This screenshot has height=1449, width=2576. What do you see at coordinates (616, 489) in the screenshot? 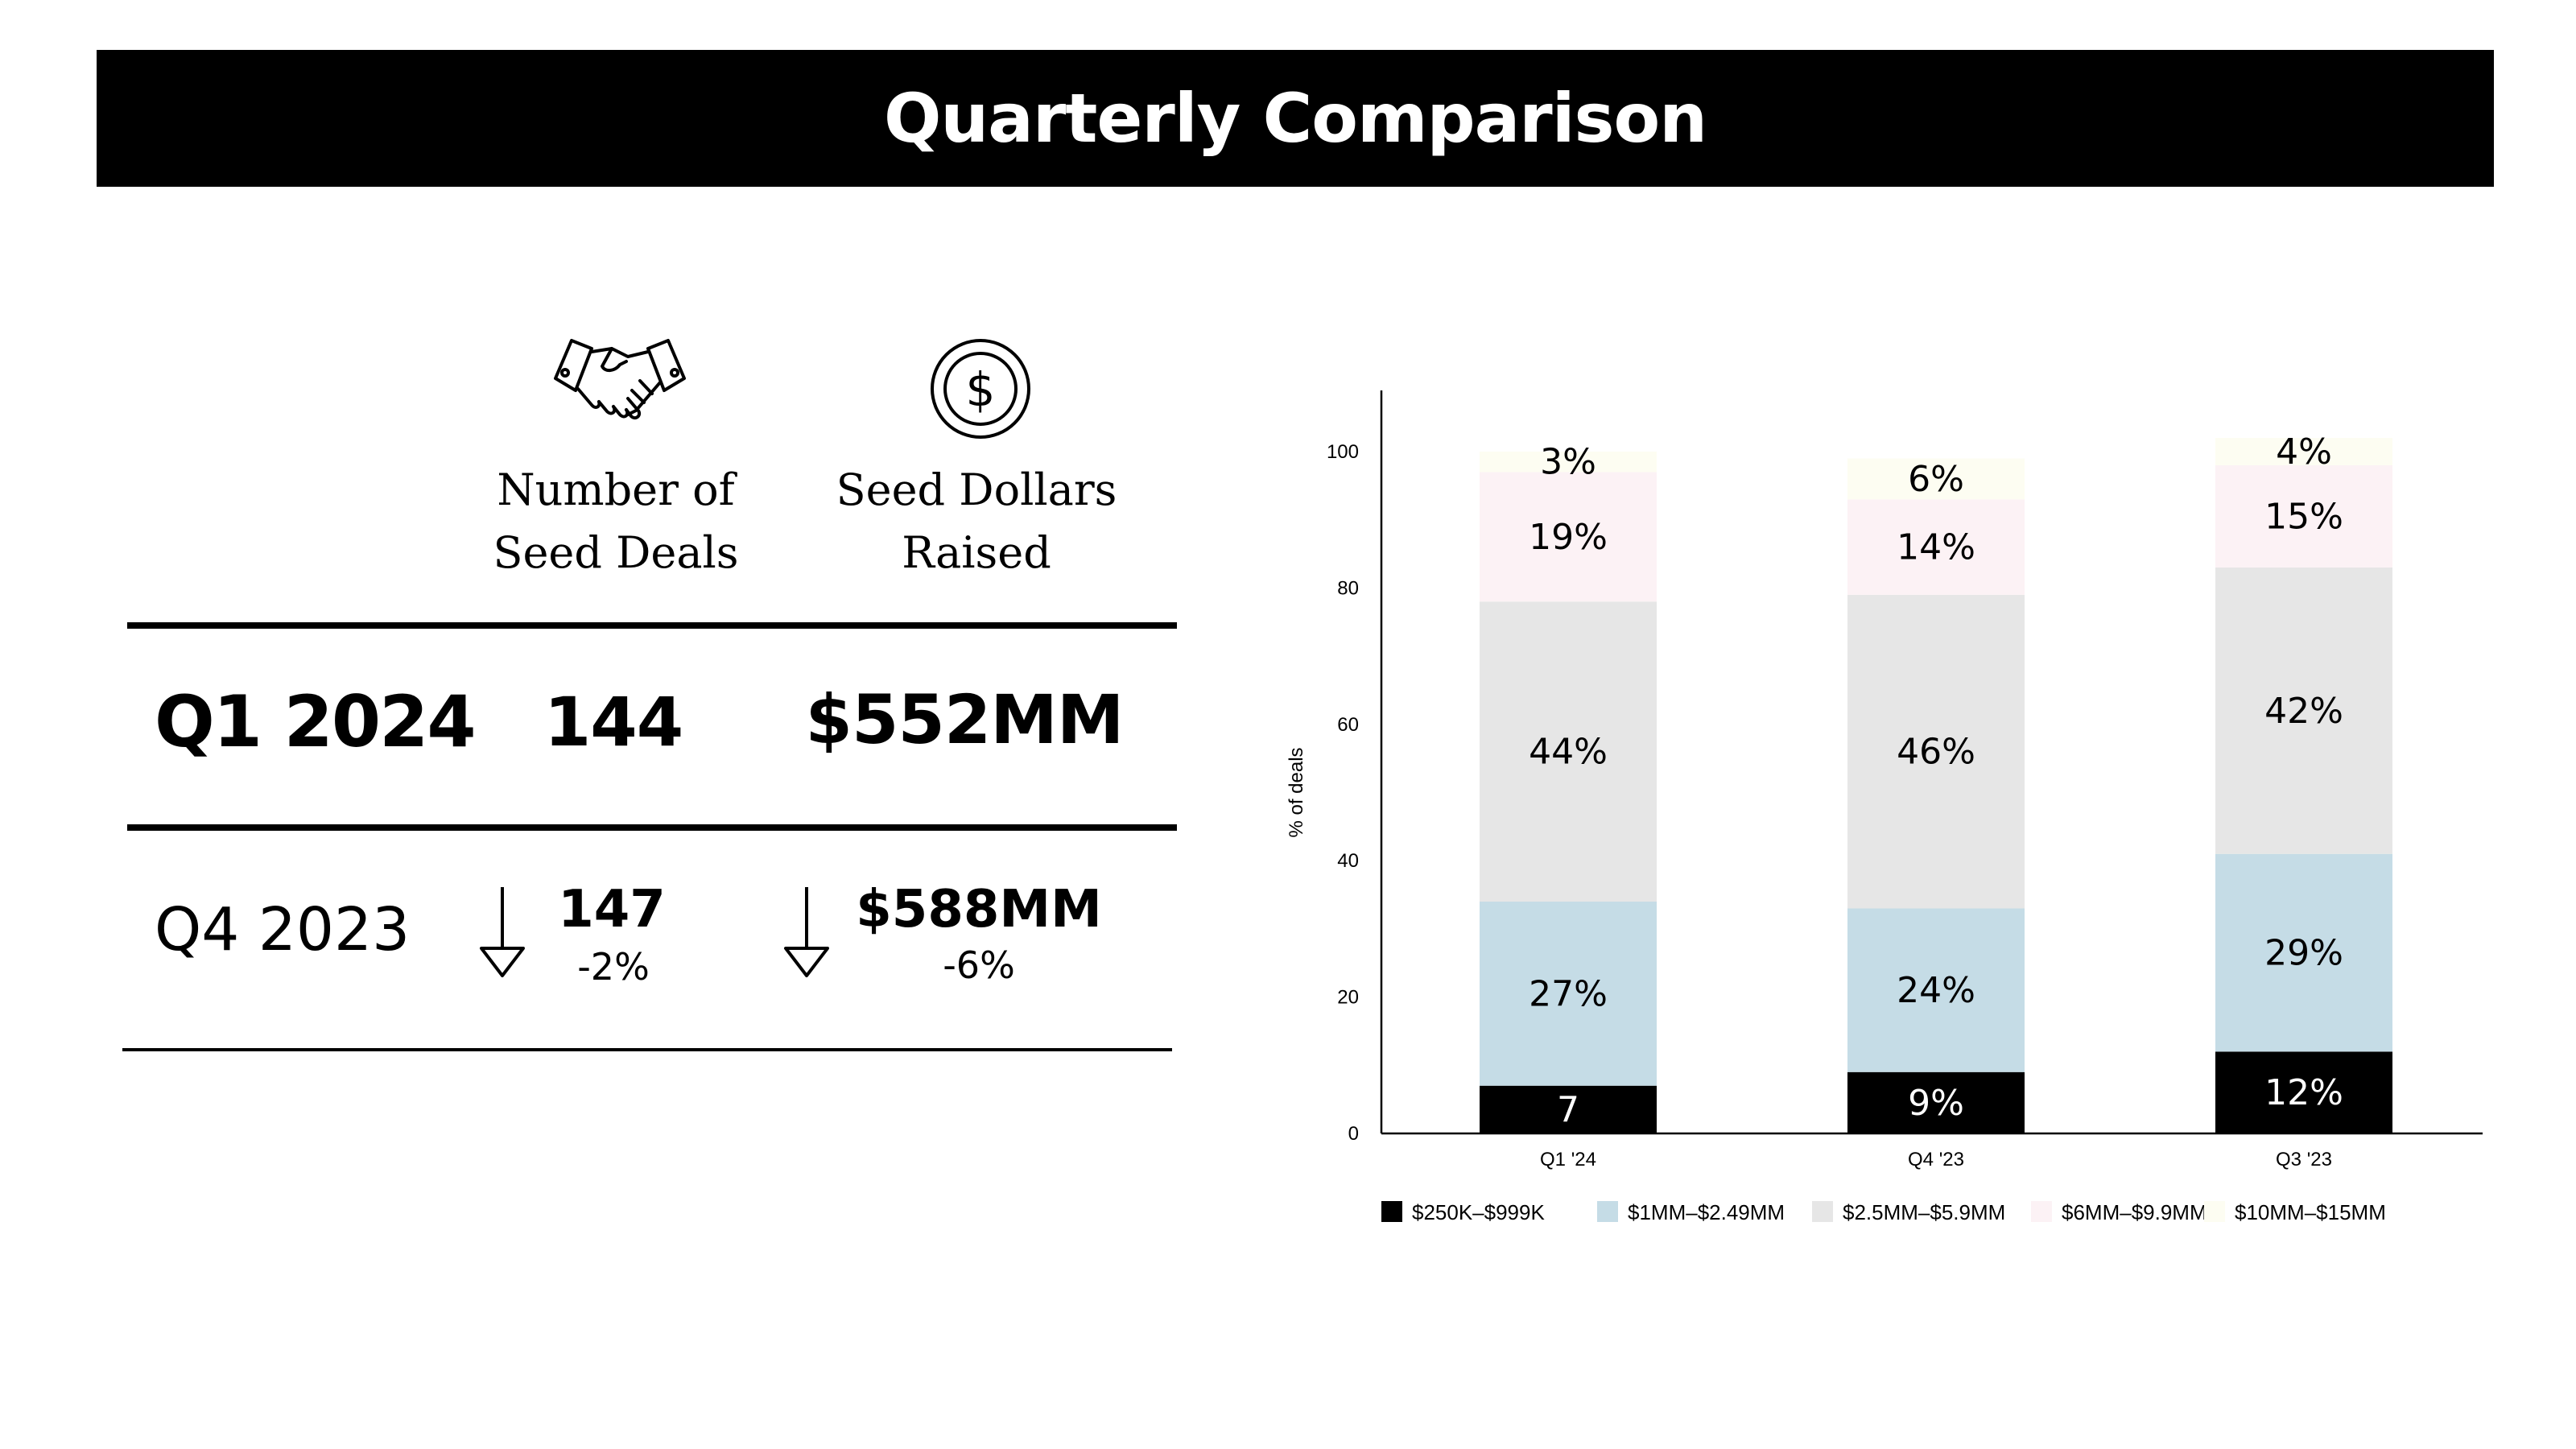
I see `deals-header-line1: Number of` at bounding box center [616, 489].